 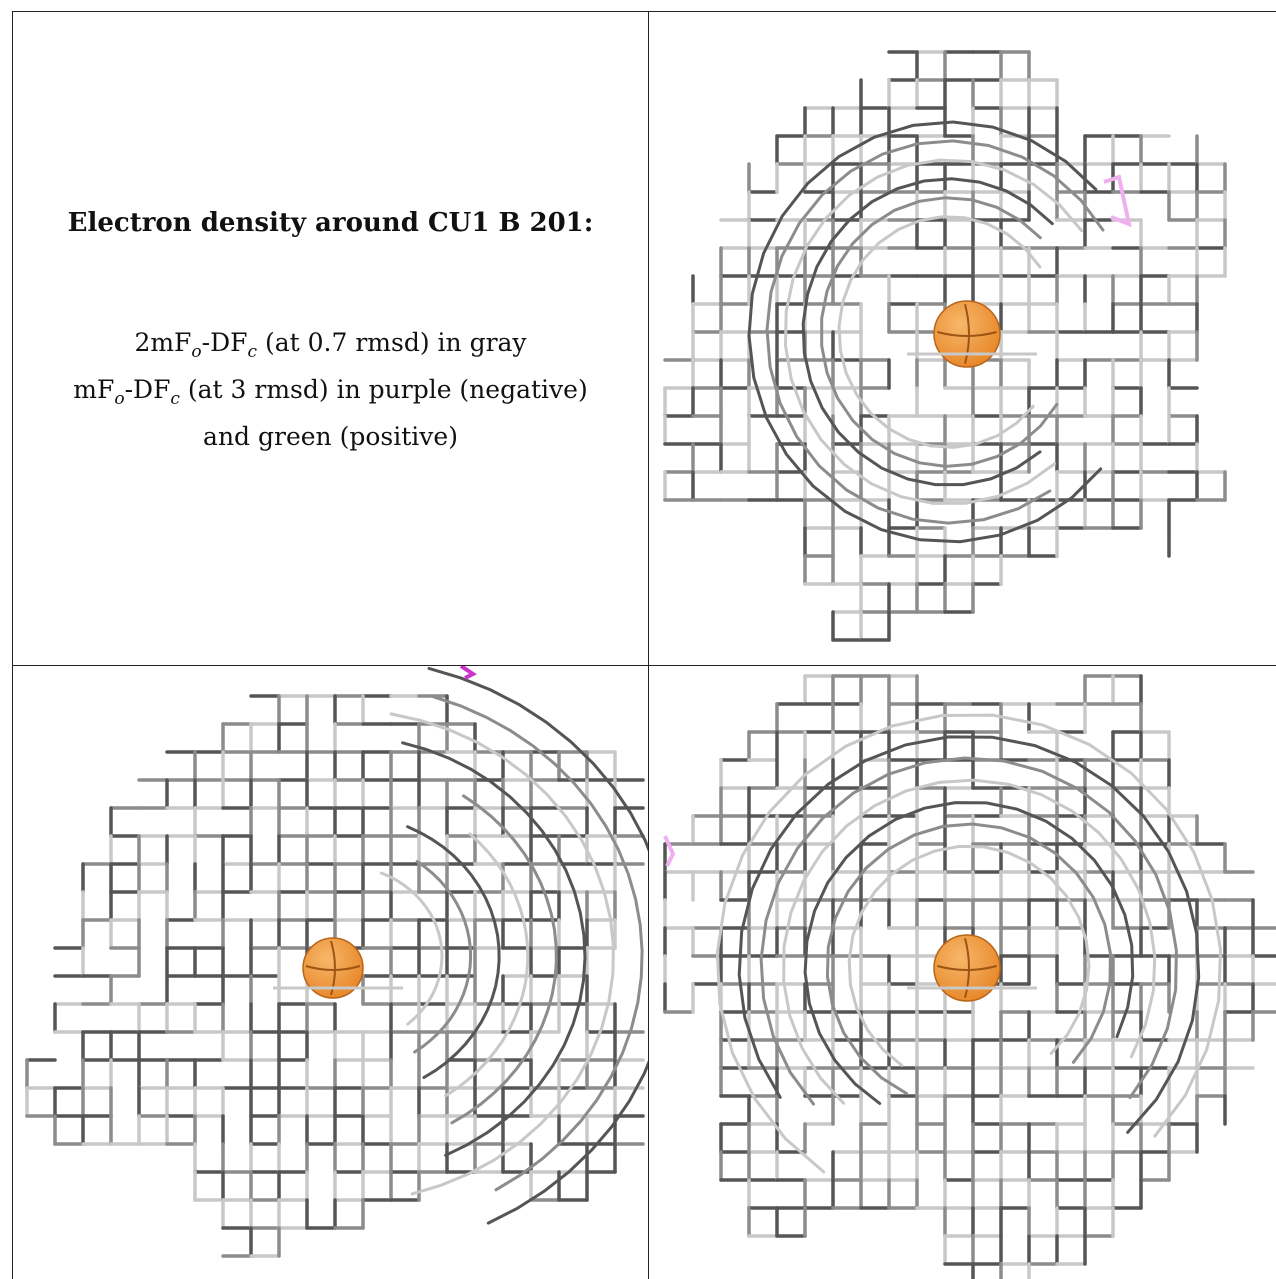 What do you see at coordinates (644, 665) in the screenshot?
I see `horizontal-divider` at bounding box center [644, 665].